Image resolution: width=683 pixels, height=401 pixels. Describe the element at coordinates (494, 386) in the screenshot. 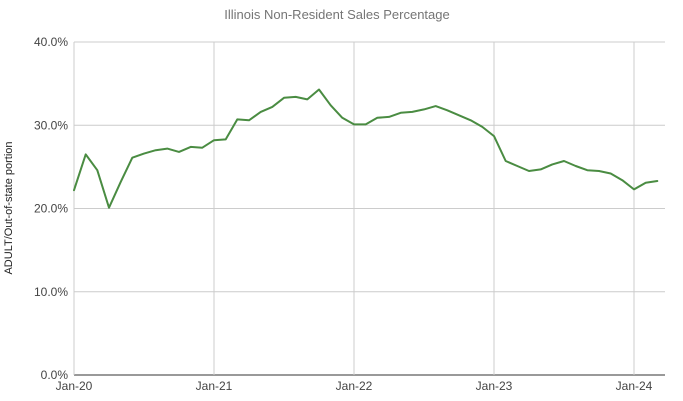

I see `x-tick-label: Jan-23` at that location.